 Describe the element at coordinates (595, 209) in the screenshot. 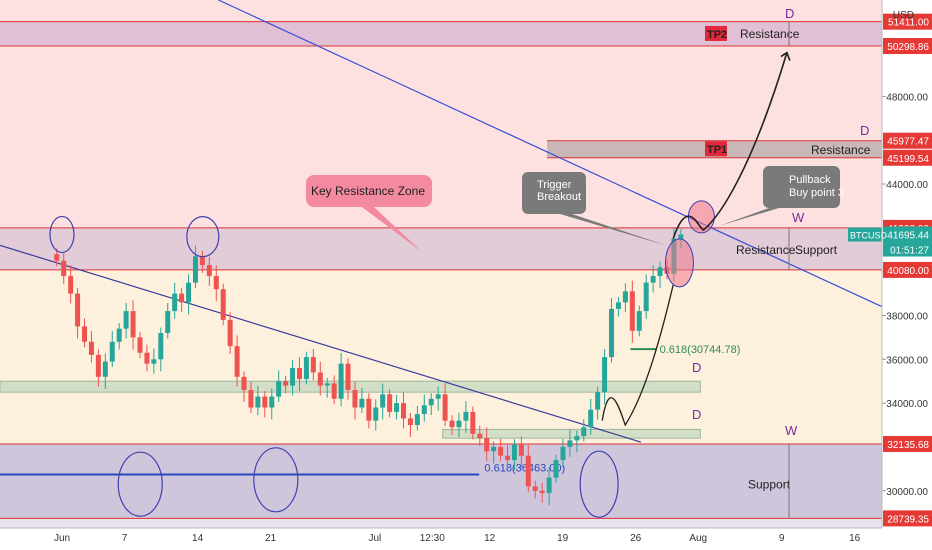

I see `trigger-callout` at that location.